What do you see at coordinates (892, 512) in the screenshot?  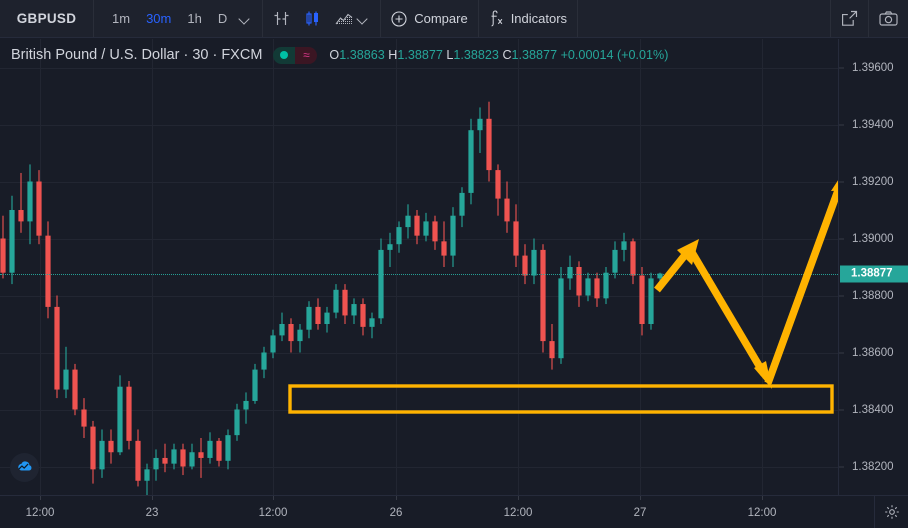 I see `gear-icon` at bounding box center [892, 512].